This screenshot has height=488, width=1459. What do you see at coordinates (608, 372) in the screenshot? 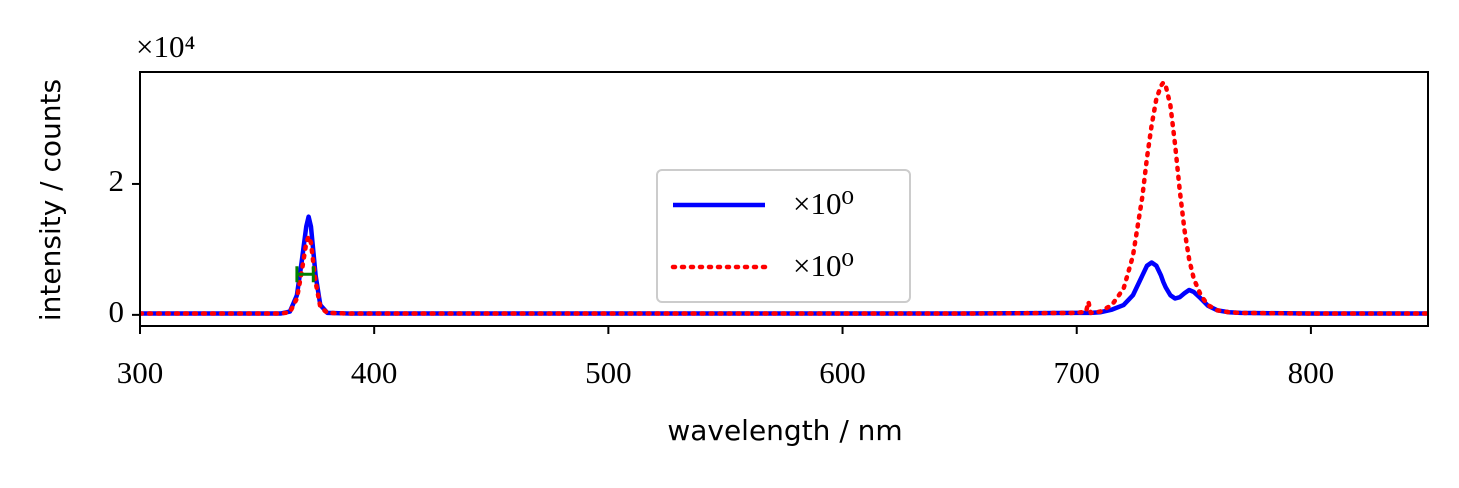
I see `x-tick-label: 500` at bounding box center [608, 372].